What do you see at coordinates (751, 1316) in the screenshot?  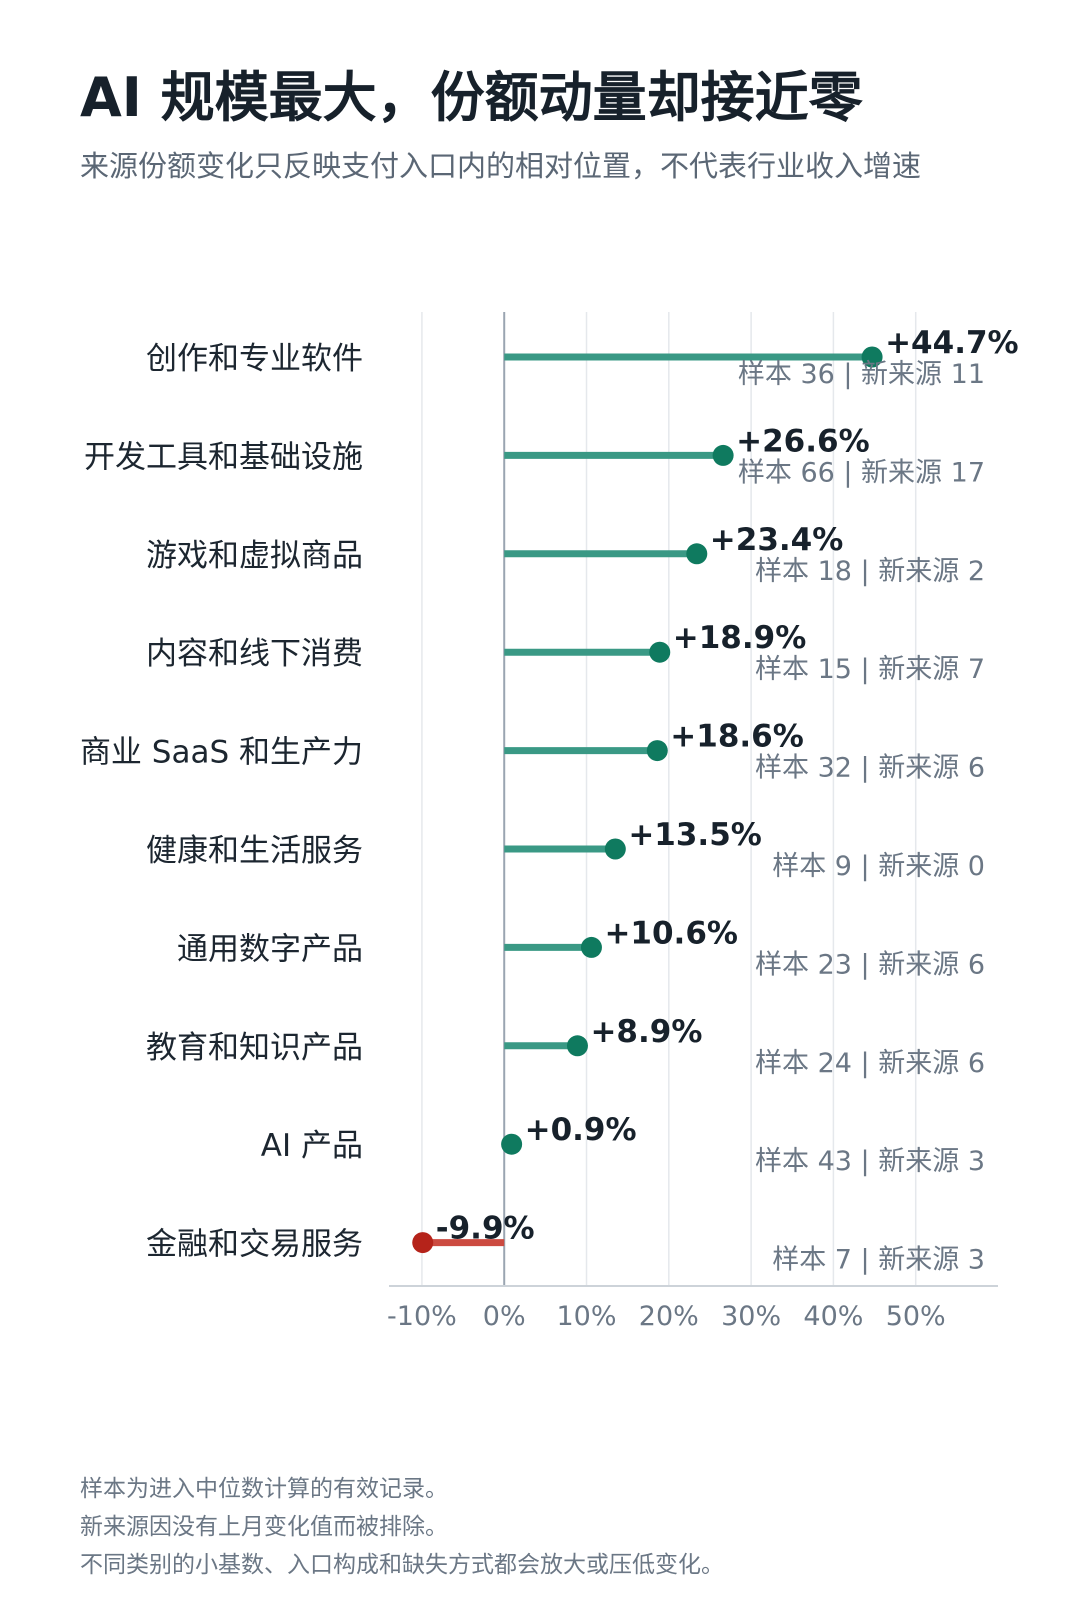 I see `x-tick-label: 30%` at bounding box center [751, 1316].